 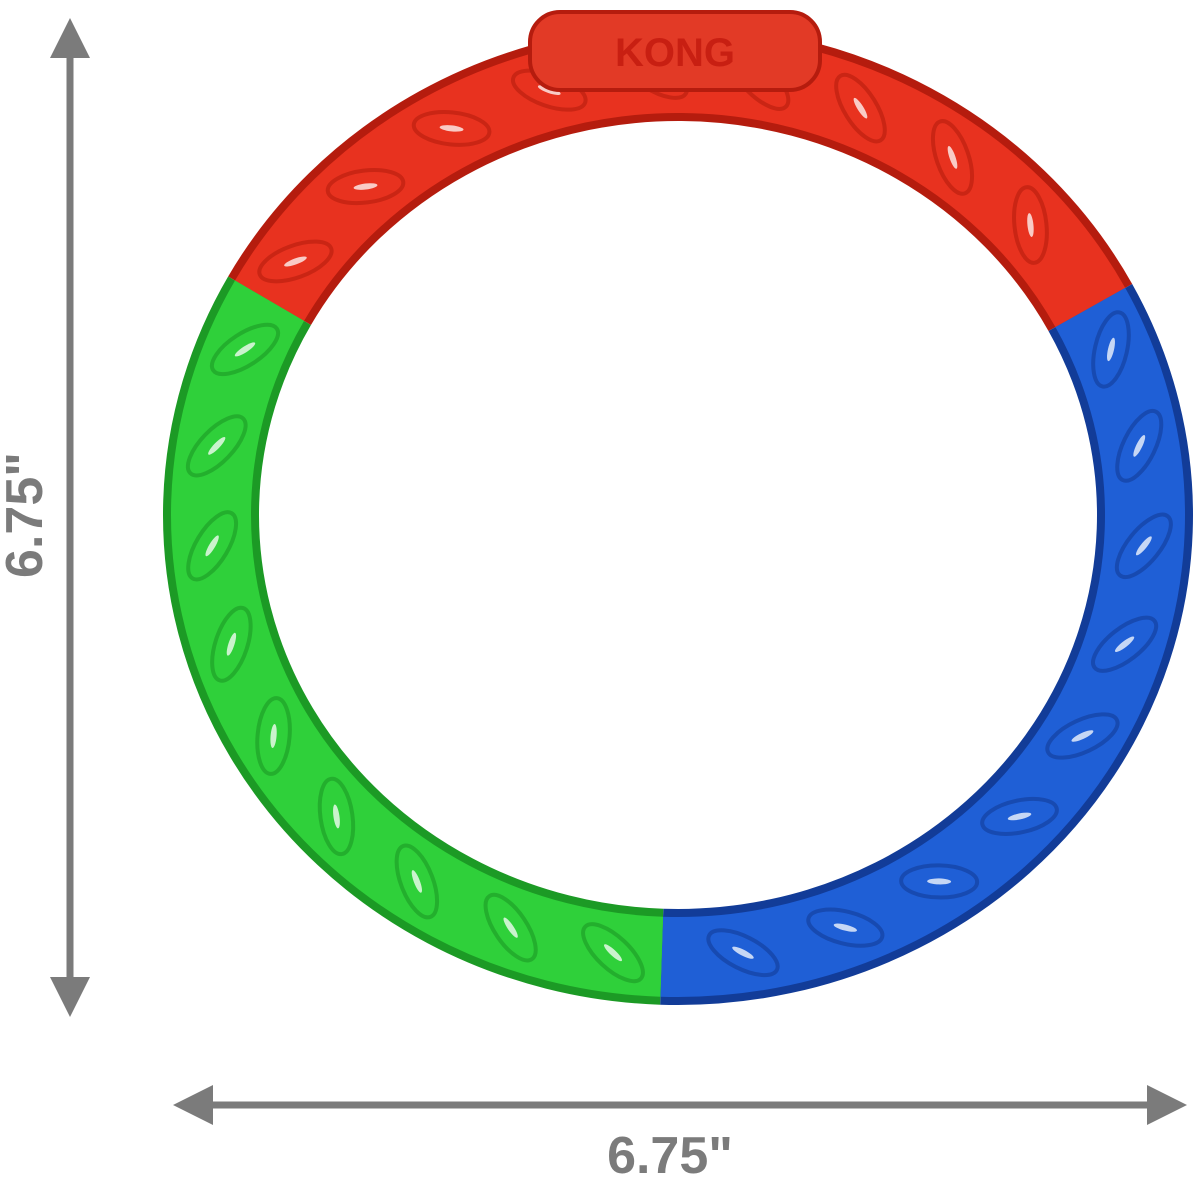 I want to click on kong-logo: KONG, so click(x=675, y=51).